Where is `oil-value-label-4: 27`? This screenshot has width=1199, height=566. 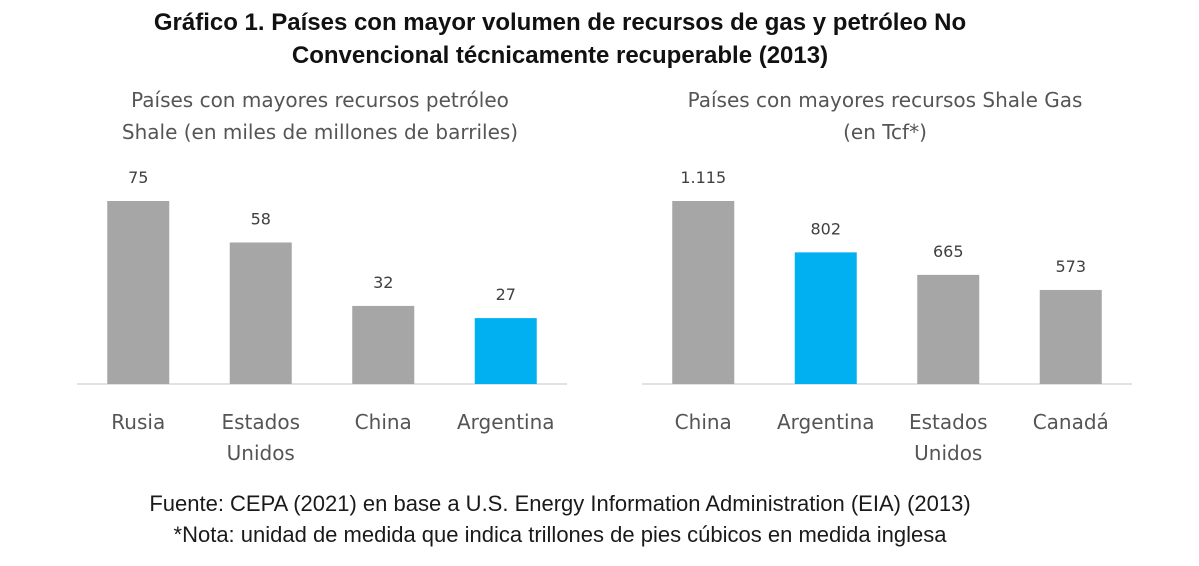
oil-value-label-4: 27 is located at coordinates (506, 294).